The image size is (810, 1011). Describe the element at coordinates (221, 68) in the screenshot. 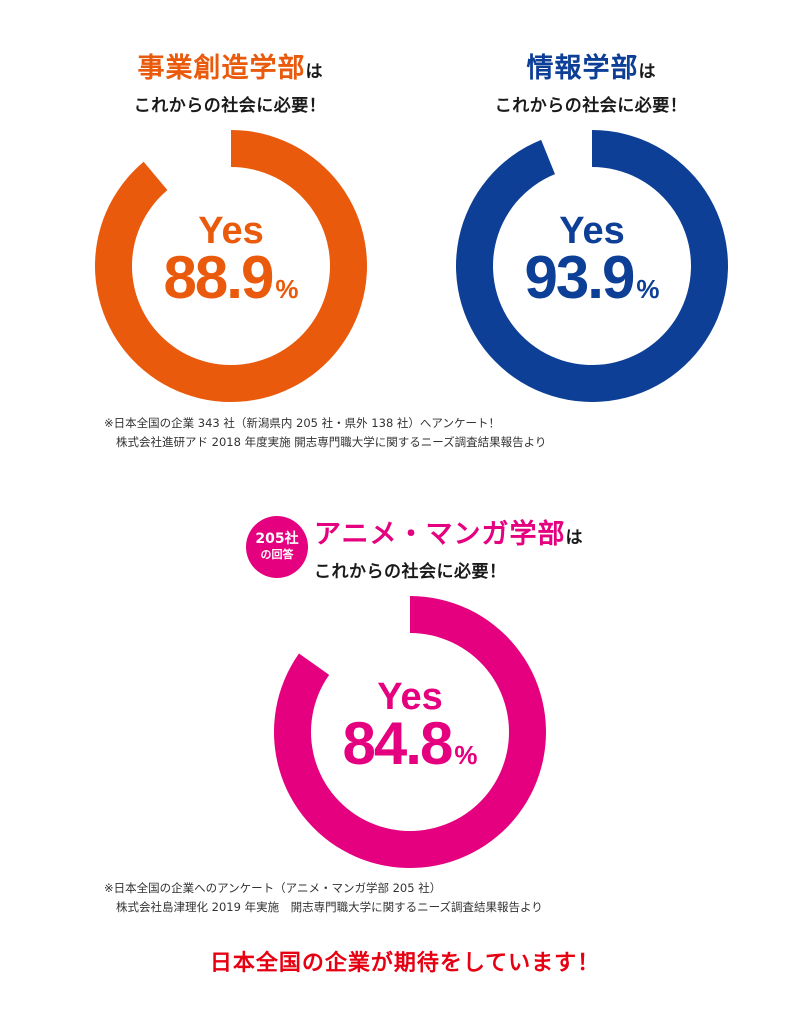

I see `dept-title: 事業創造学部` at that location.